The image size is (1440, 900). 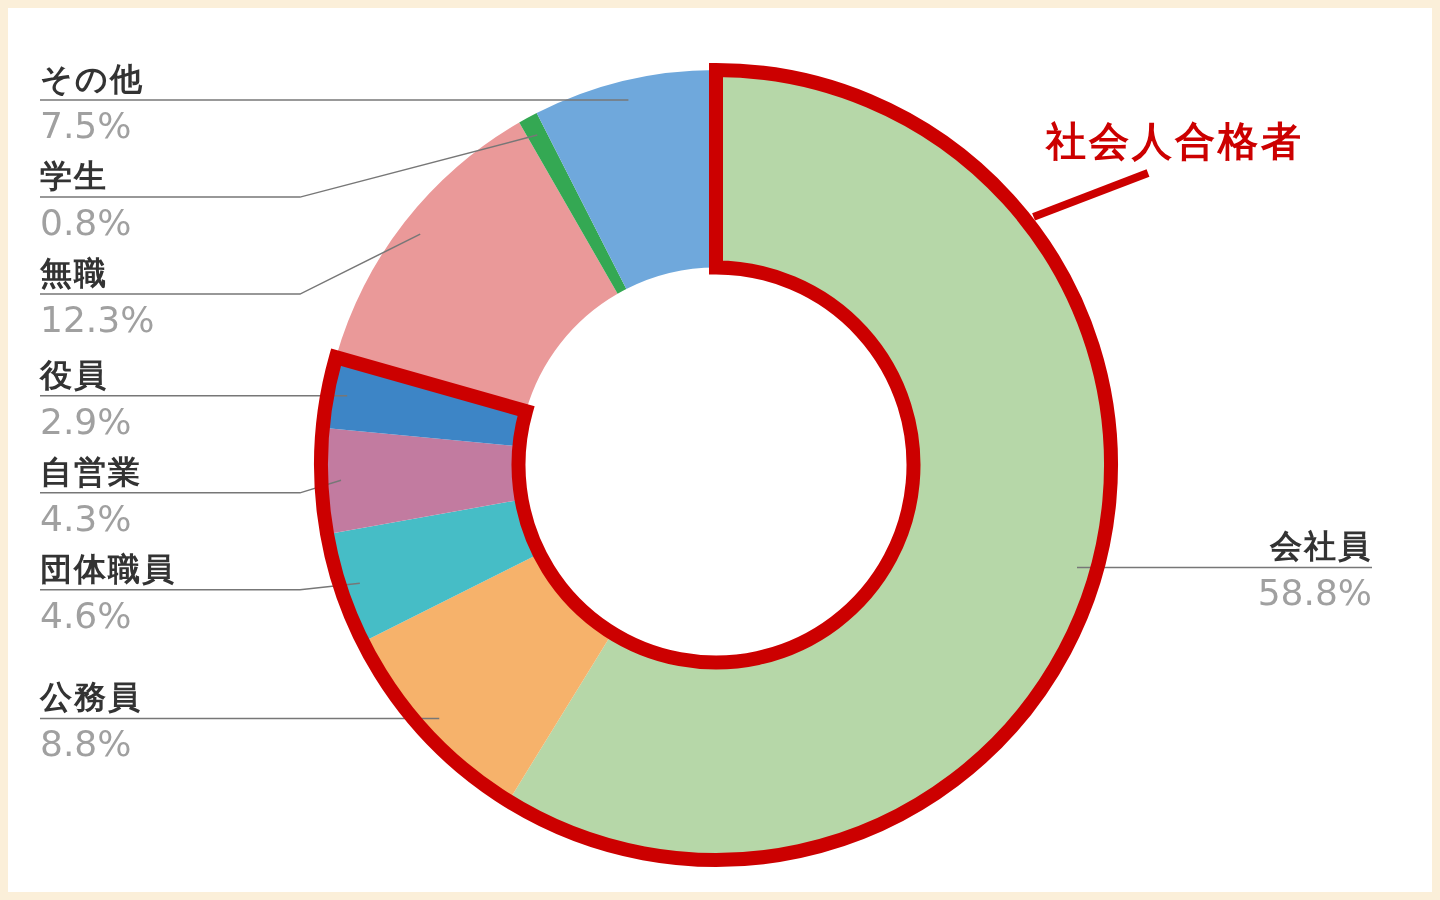 I want to click on slice-label: 会社員, so click(x=1320, y=546).